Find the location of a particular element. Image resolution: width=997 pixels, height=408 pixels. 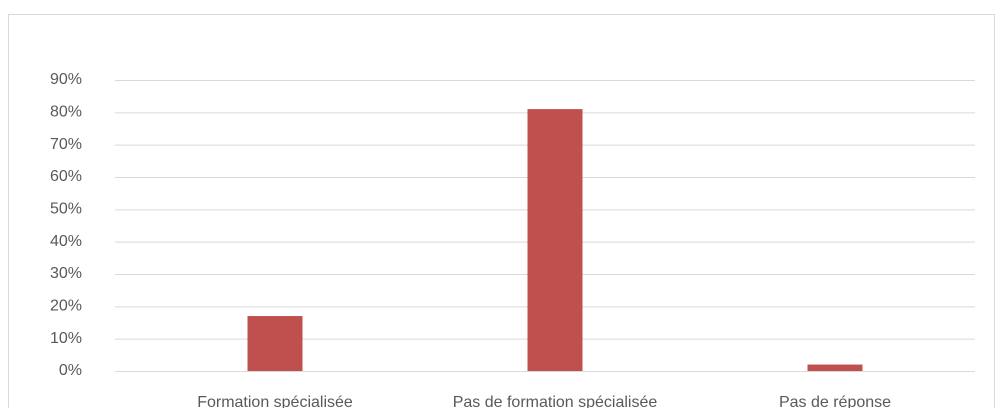

x-tick-label: Pas de formation spécialisée is located at coordinates (555, 401).